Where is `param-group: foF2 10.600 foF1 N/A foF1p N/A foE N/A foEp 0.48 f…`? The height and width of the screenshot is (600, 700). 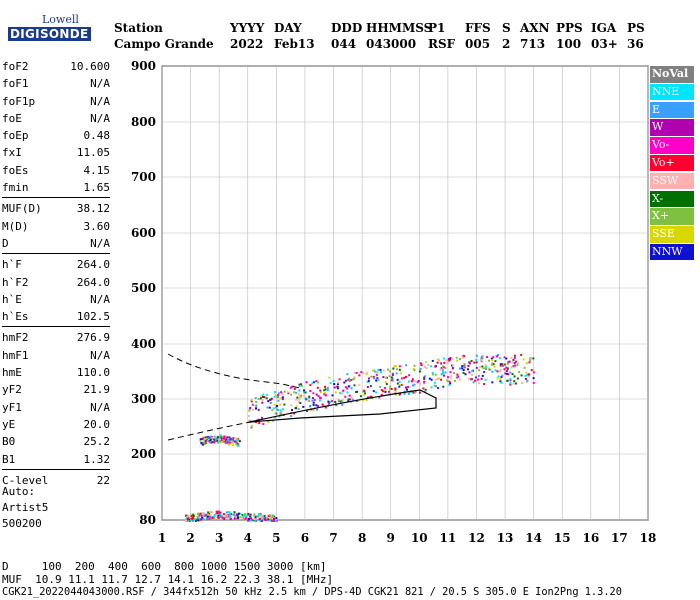 param-group: foF2 10.600 foF1 N/A foF1p N/A foE N/A foEp 0.48 f… is located at coordinates (56, 128).